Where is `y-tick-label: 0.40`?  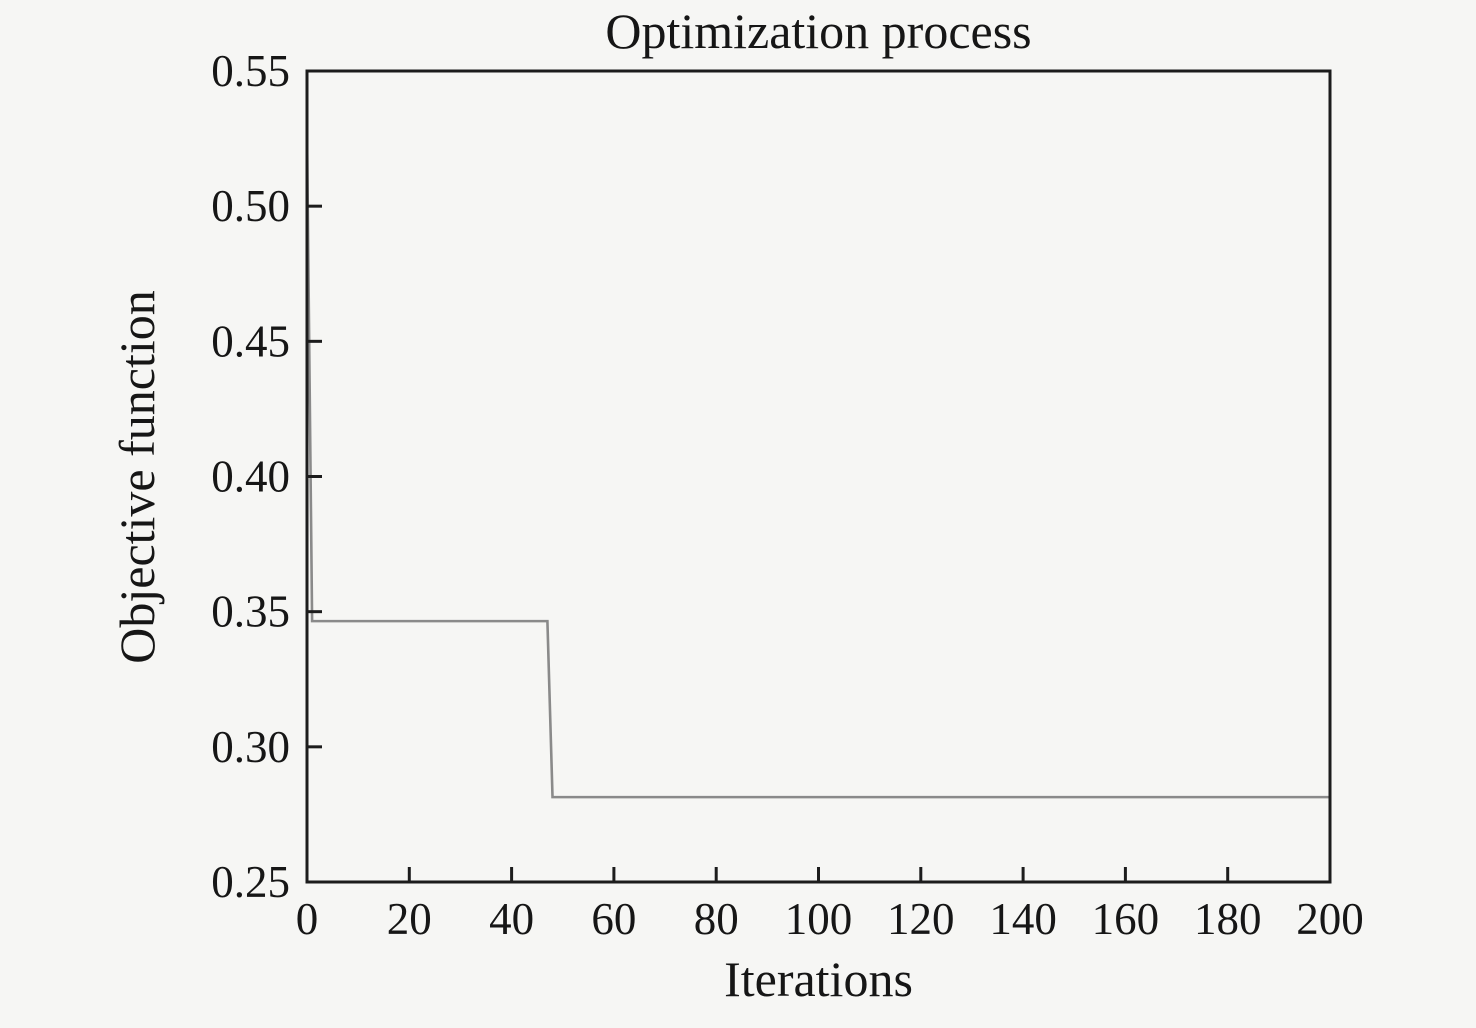 y-tick-label: 0.40 is located at coordinates (250, 477).